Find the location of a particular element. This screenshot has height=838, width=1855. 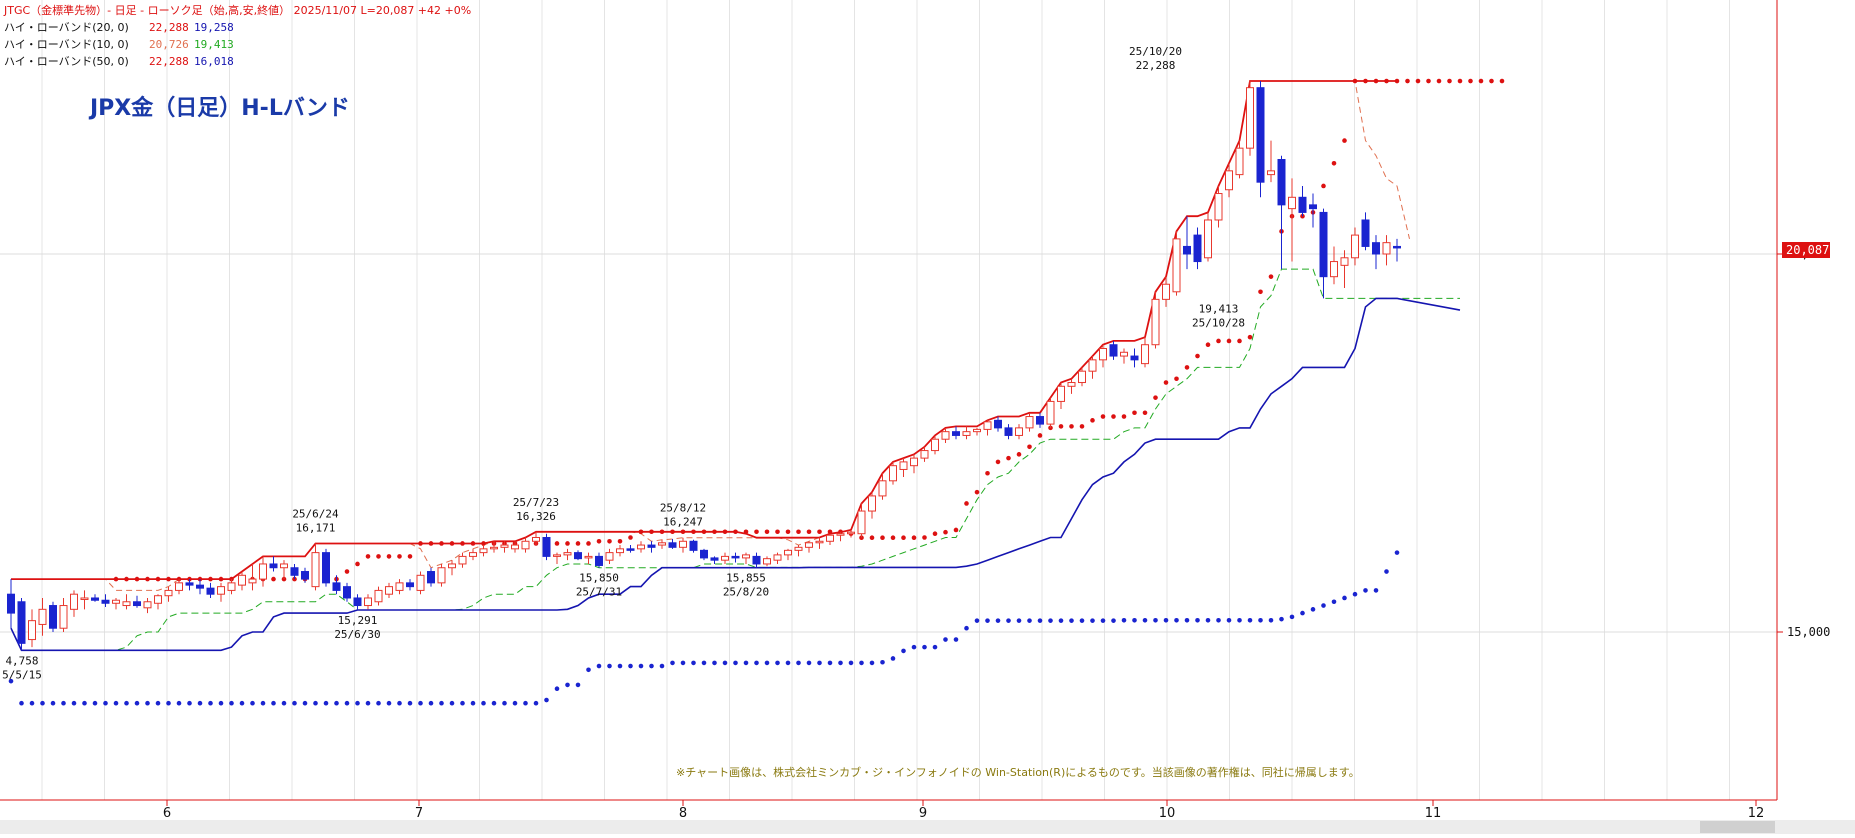

x-tick-label: 12 is located at coordinates (1756, 813).